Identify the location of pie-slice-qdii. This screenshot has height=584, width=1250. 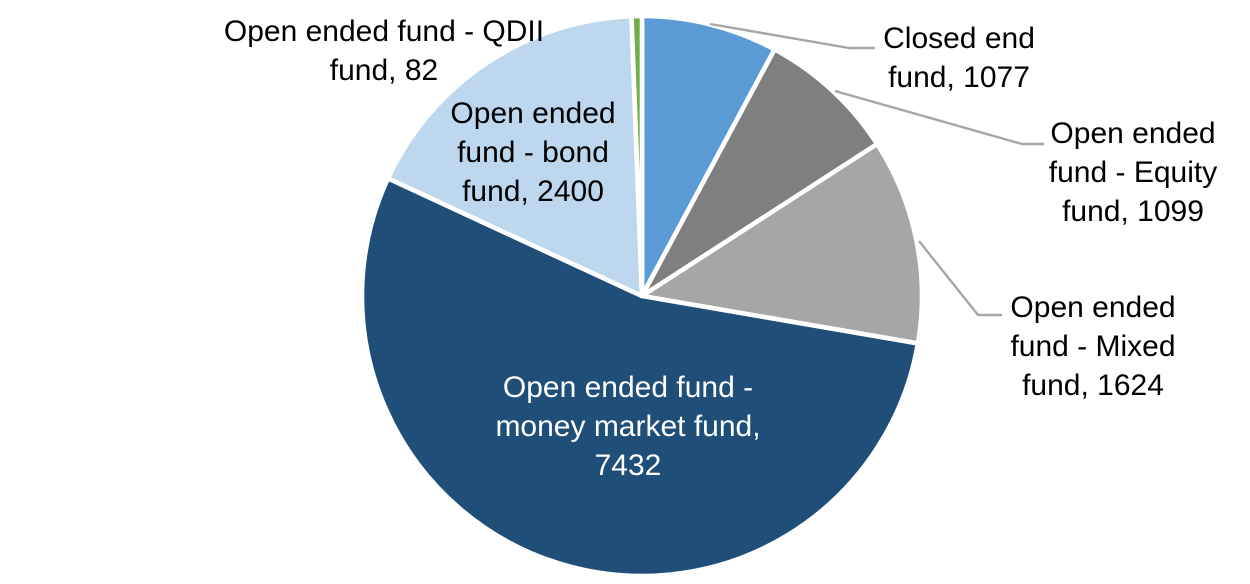
(637, 156).